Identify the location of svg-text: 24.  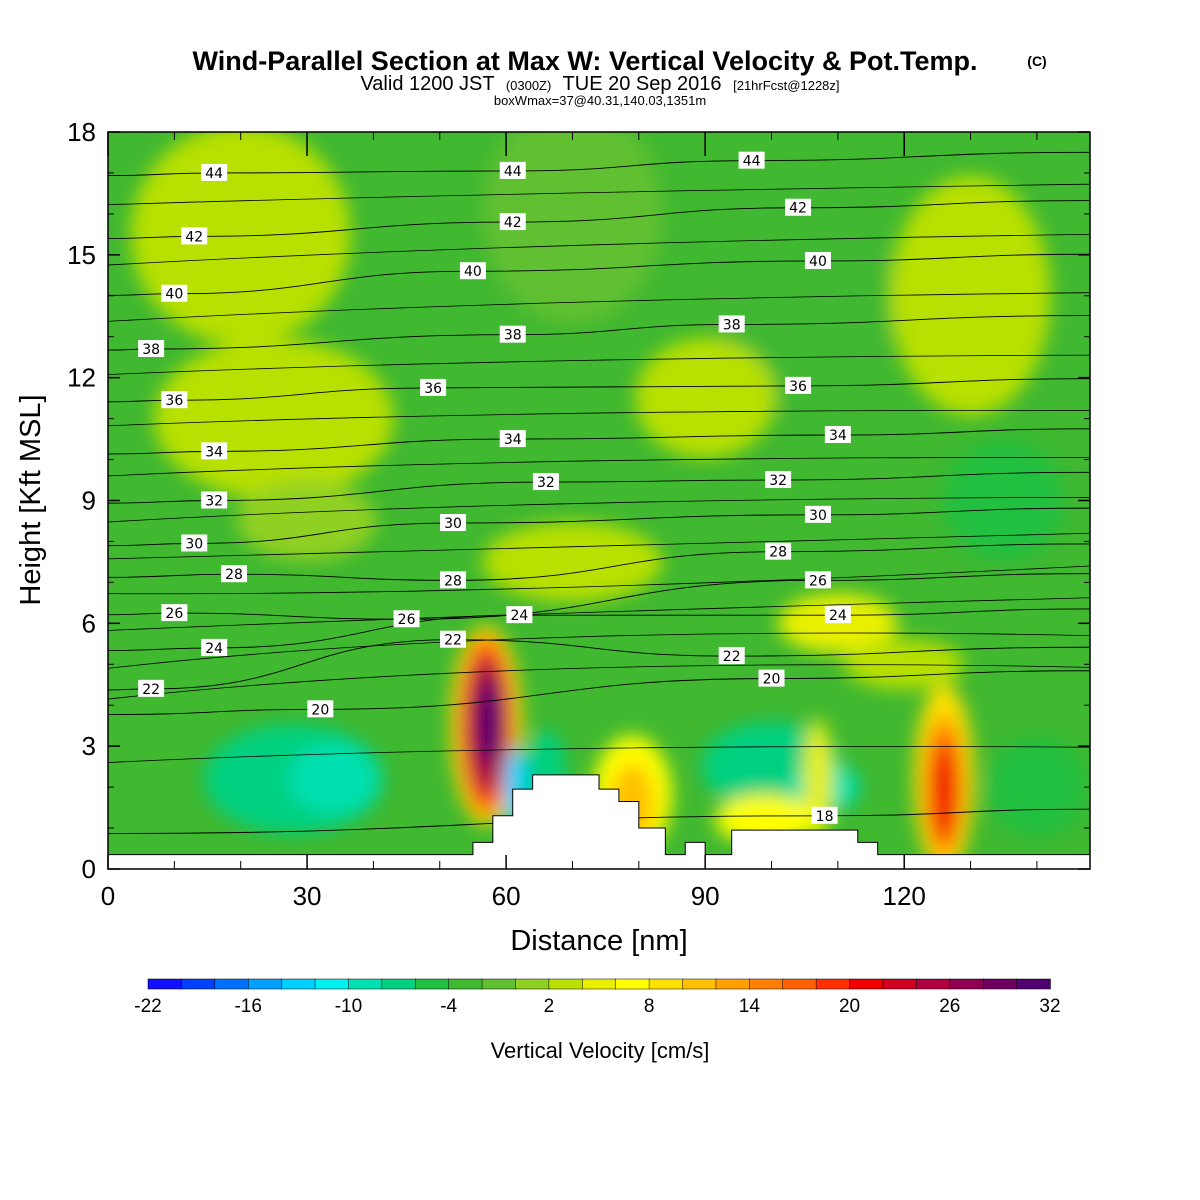
(838, 616).